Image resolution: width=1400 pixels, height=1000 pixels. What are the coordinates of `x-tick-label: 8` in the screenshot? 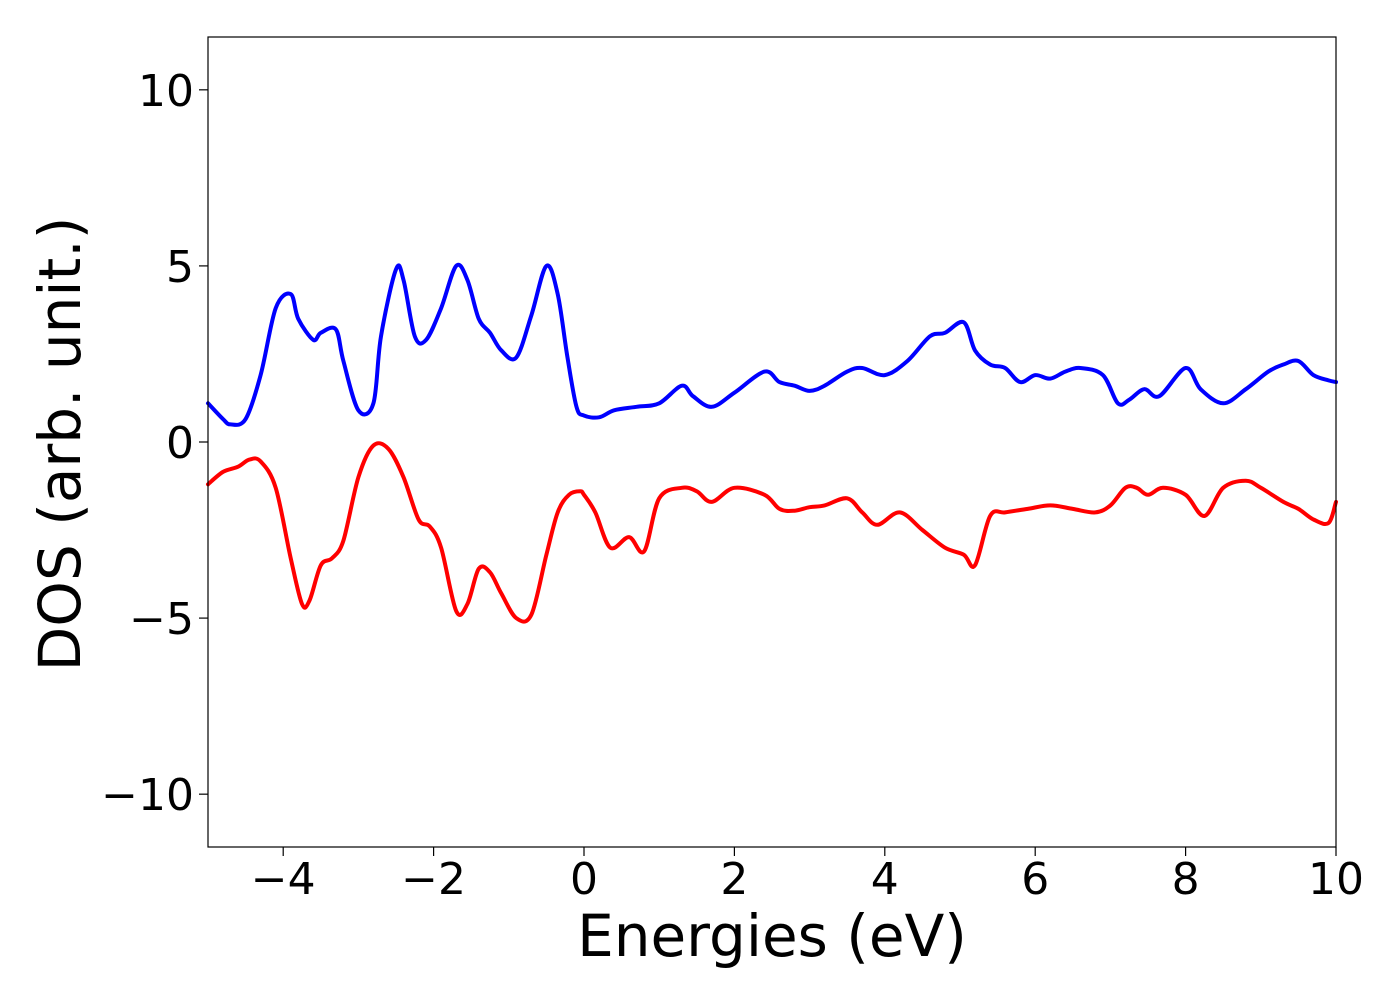 It's located at (1186, 879).